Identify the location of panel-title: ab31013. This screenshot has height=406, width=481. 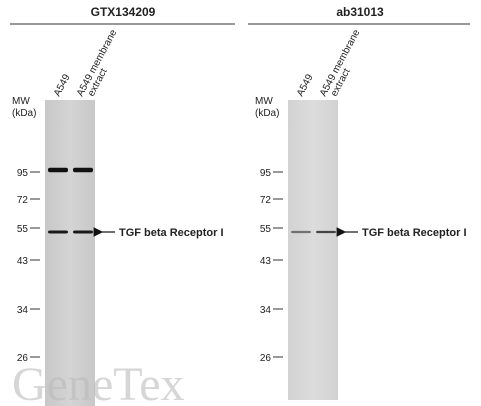
(360, 12).